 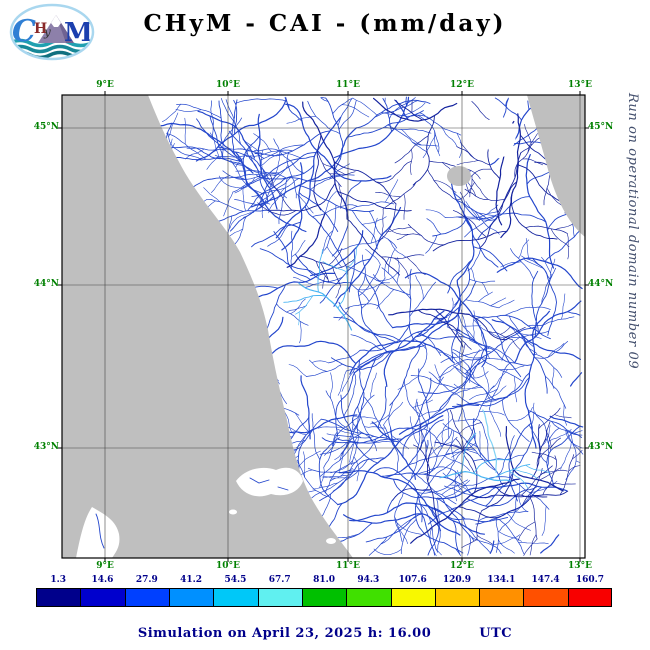 What do you see at coordinates (191, 580) in the screenshot?
I see `colorbar-tick-label: 41.2` at bounding box center [191, 580].